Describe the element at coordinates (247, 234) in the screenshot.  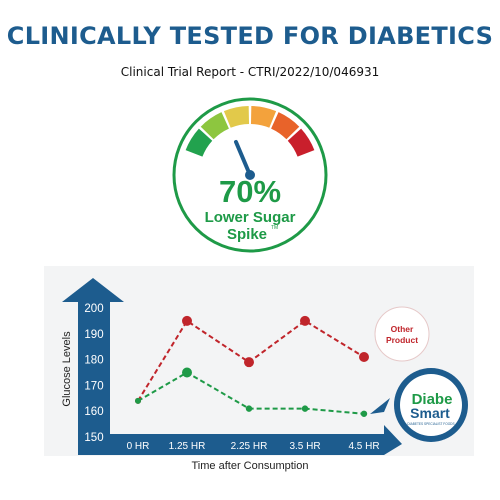
I see `gauge-label-line2: Spike` at that location.